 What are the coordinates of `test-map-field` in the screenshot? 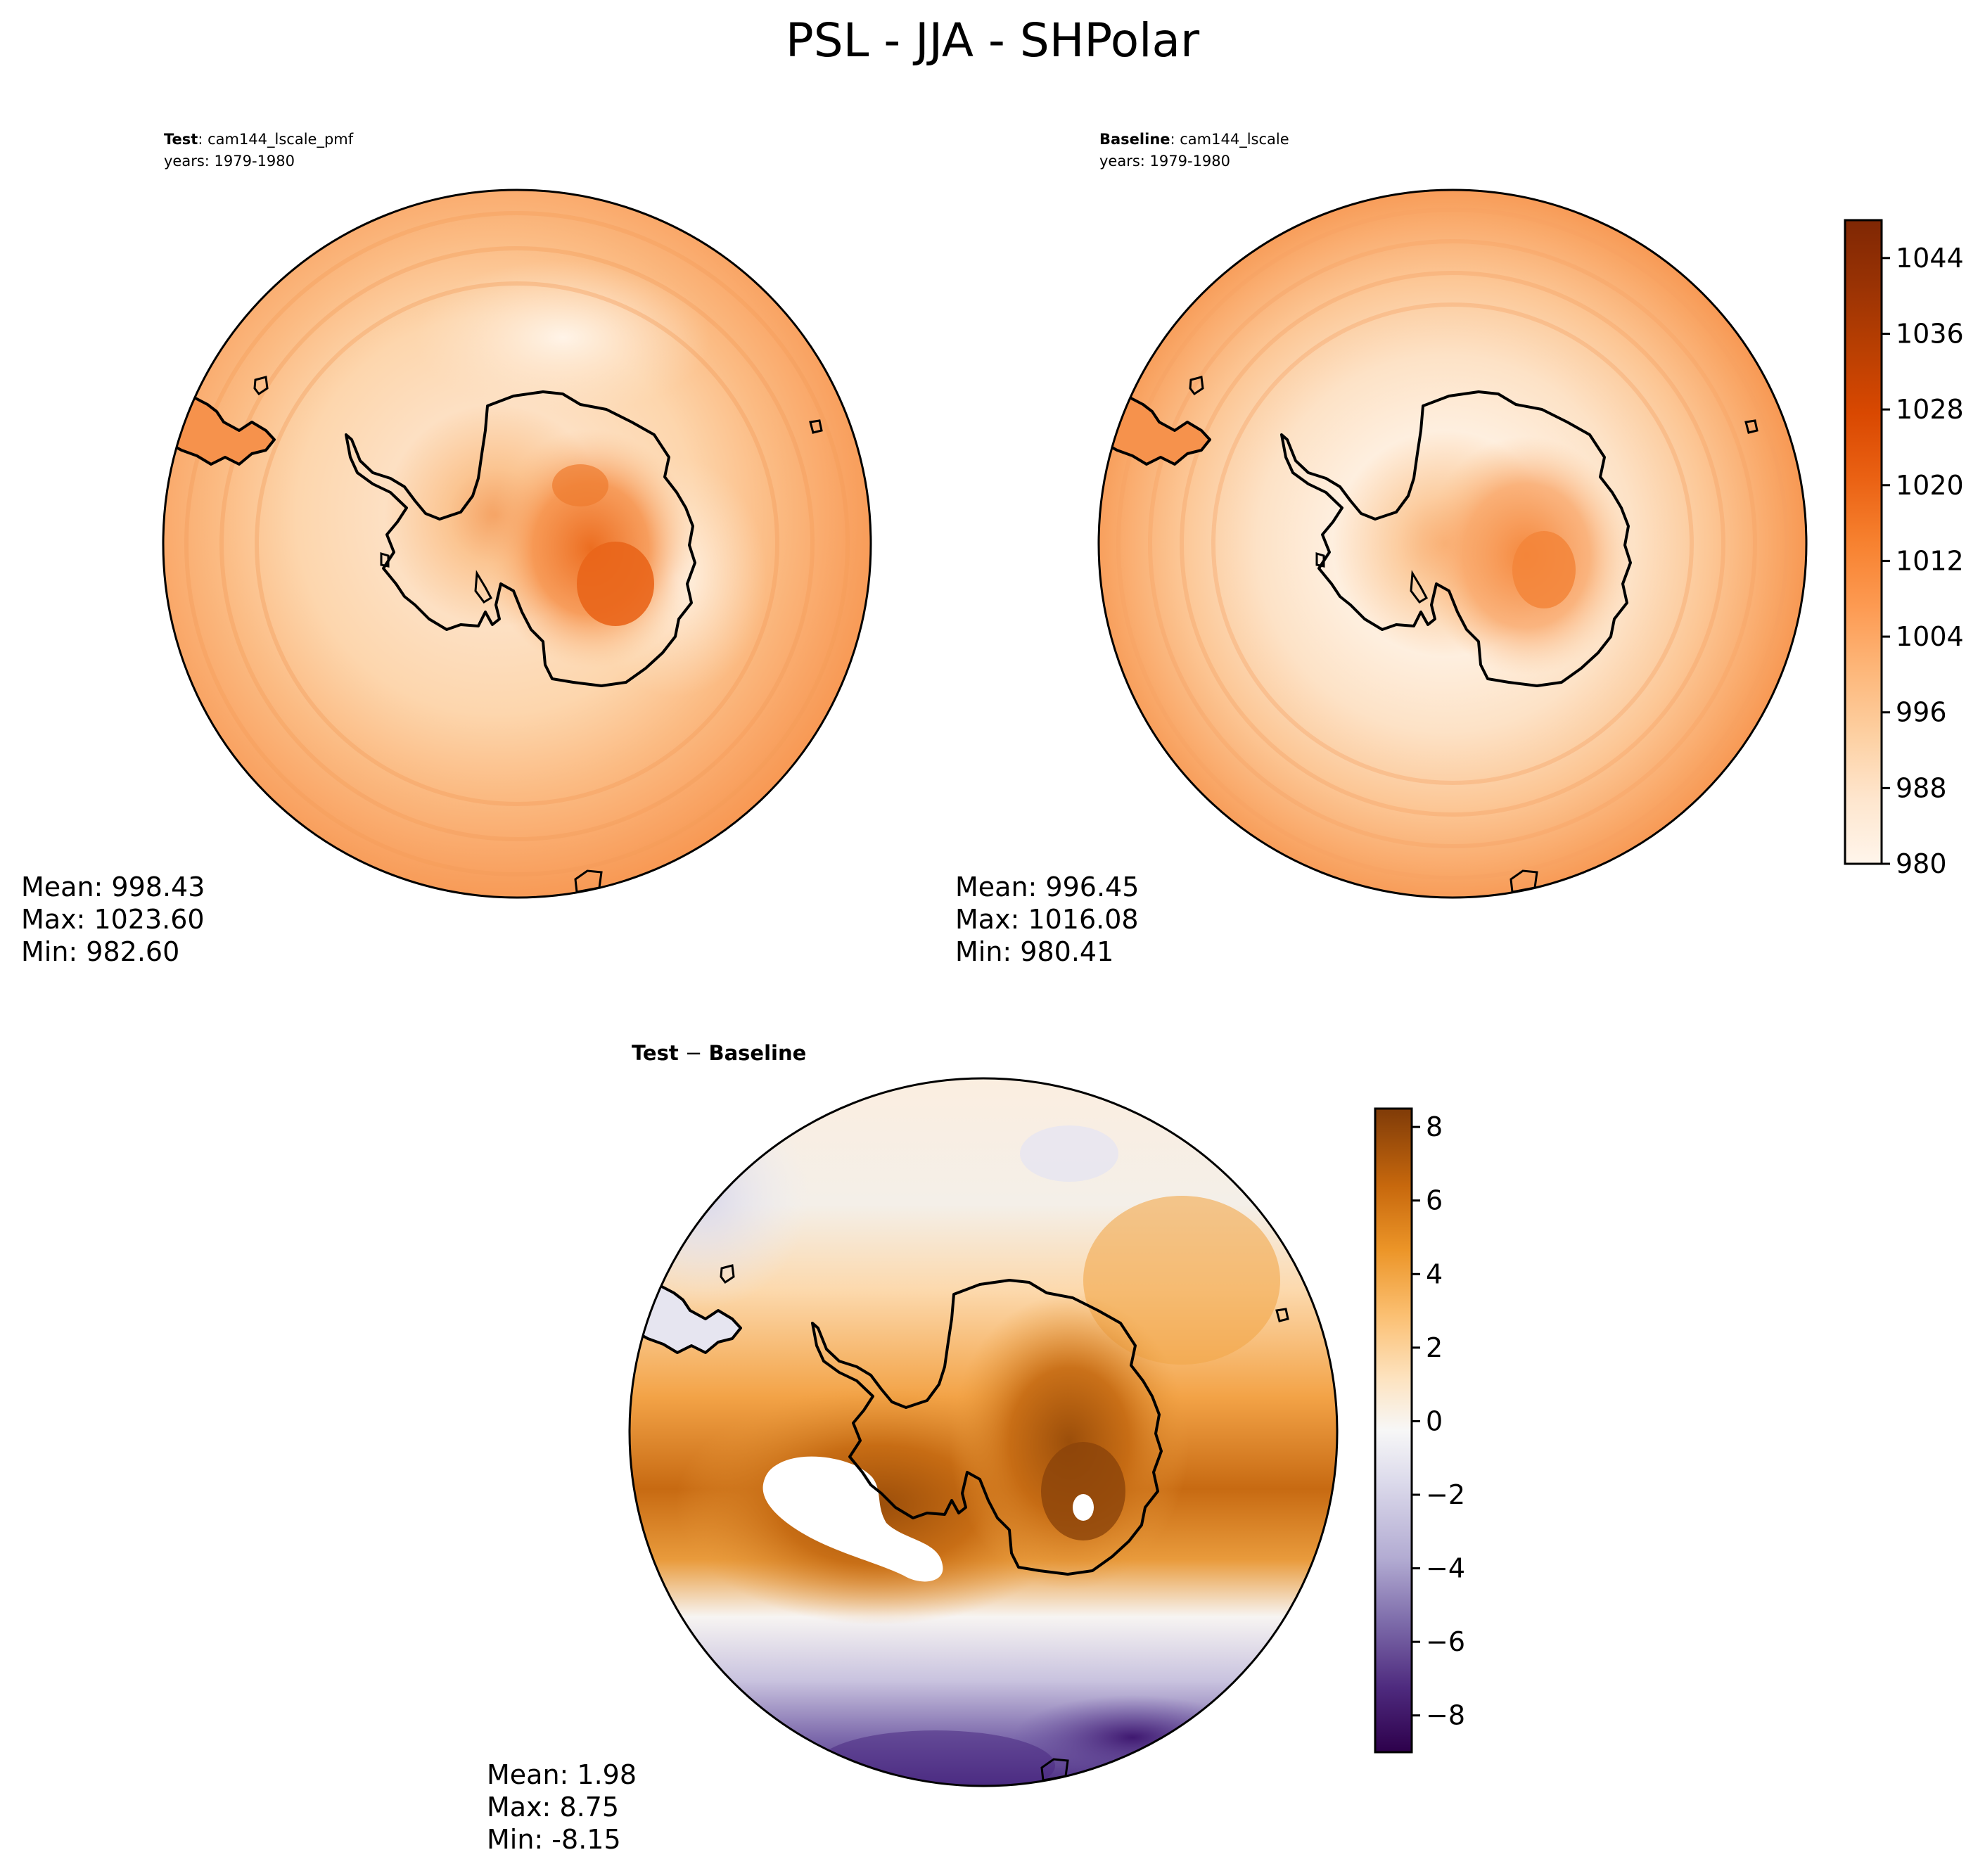 It's located at (517, 544).